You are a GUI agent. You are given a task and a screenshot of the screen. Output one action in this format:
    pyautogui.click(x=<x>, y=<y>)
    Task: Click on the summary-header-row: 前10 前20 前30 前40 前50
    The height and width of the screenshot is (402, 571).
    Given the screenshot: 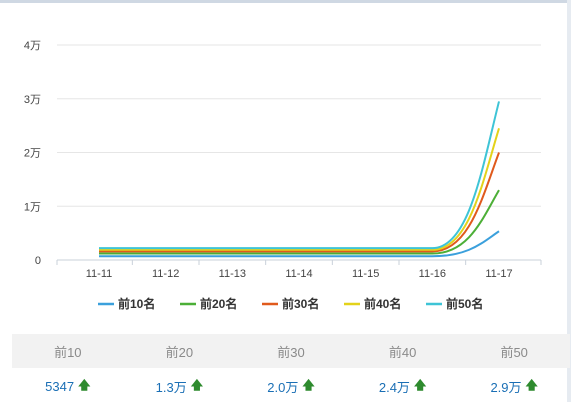 What is the action you would take?
    pyautogui.click(x=291, y=351)
    